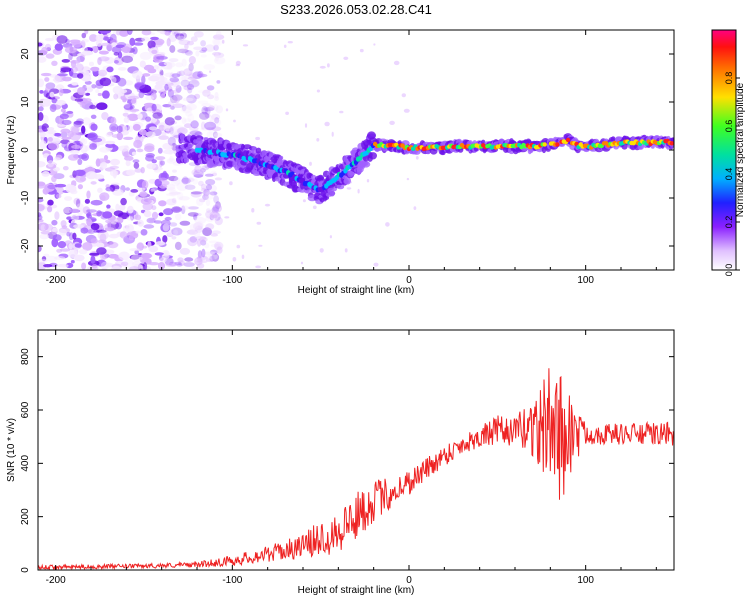  What do you see at coordinates (729, 270) in the screenshot?
I see `colorbar-tick-label: 0.0` at bounding box center [729, 270].